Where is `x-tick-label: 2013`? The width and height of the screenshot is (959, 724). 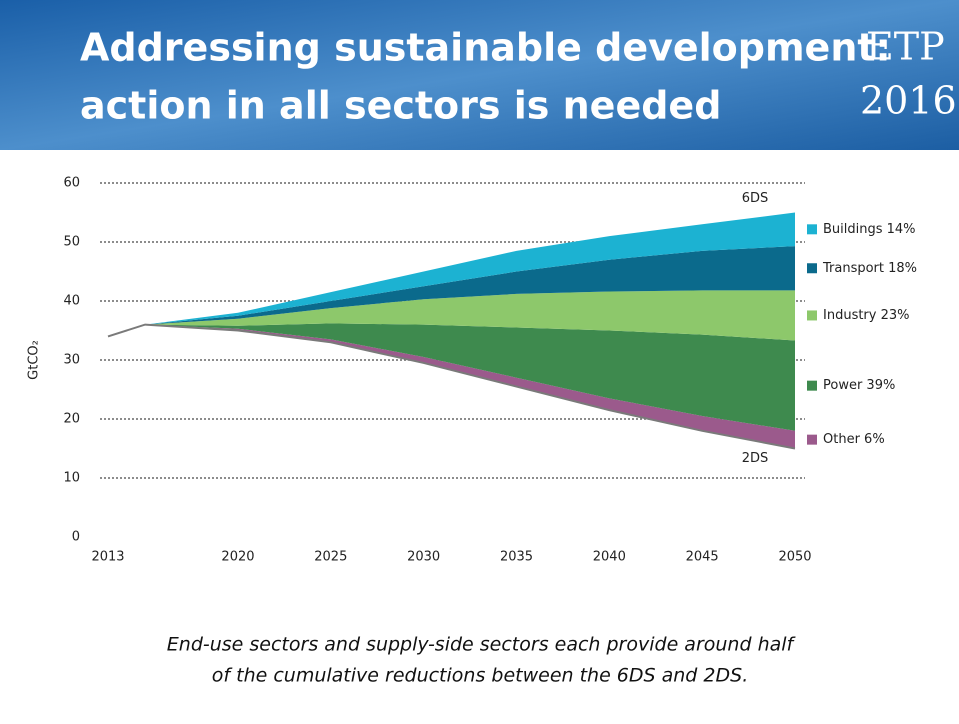 x-tick-label: 2013 is located at coordinates (107, 557).